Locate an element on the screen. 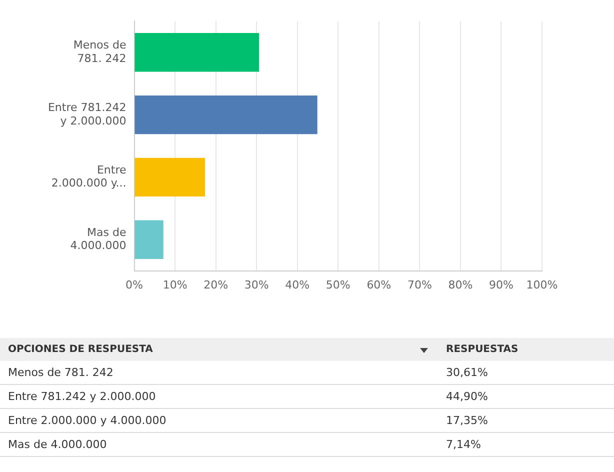 This screenshot has width=614, height=472. text: RESPUESTAS is located at coordinates (526, 349).